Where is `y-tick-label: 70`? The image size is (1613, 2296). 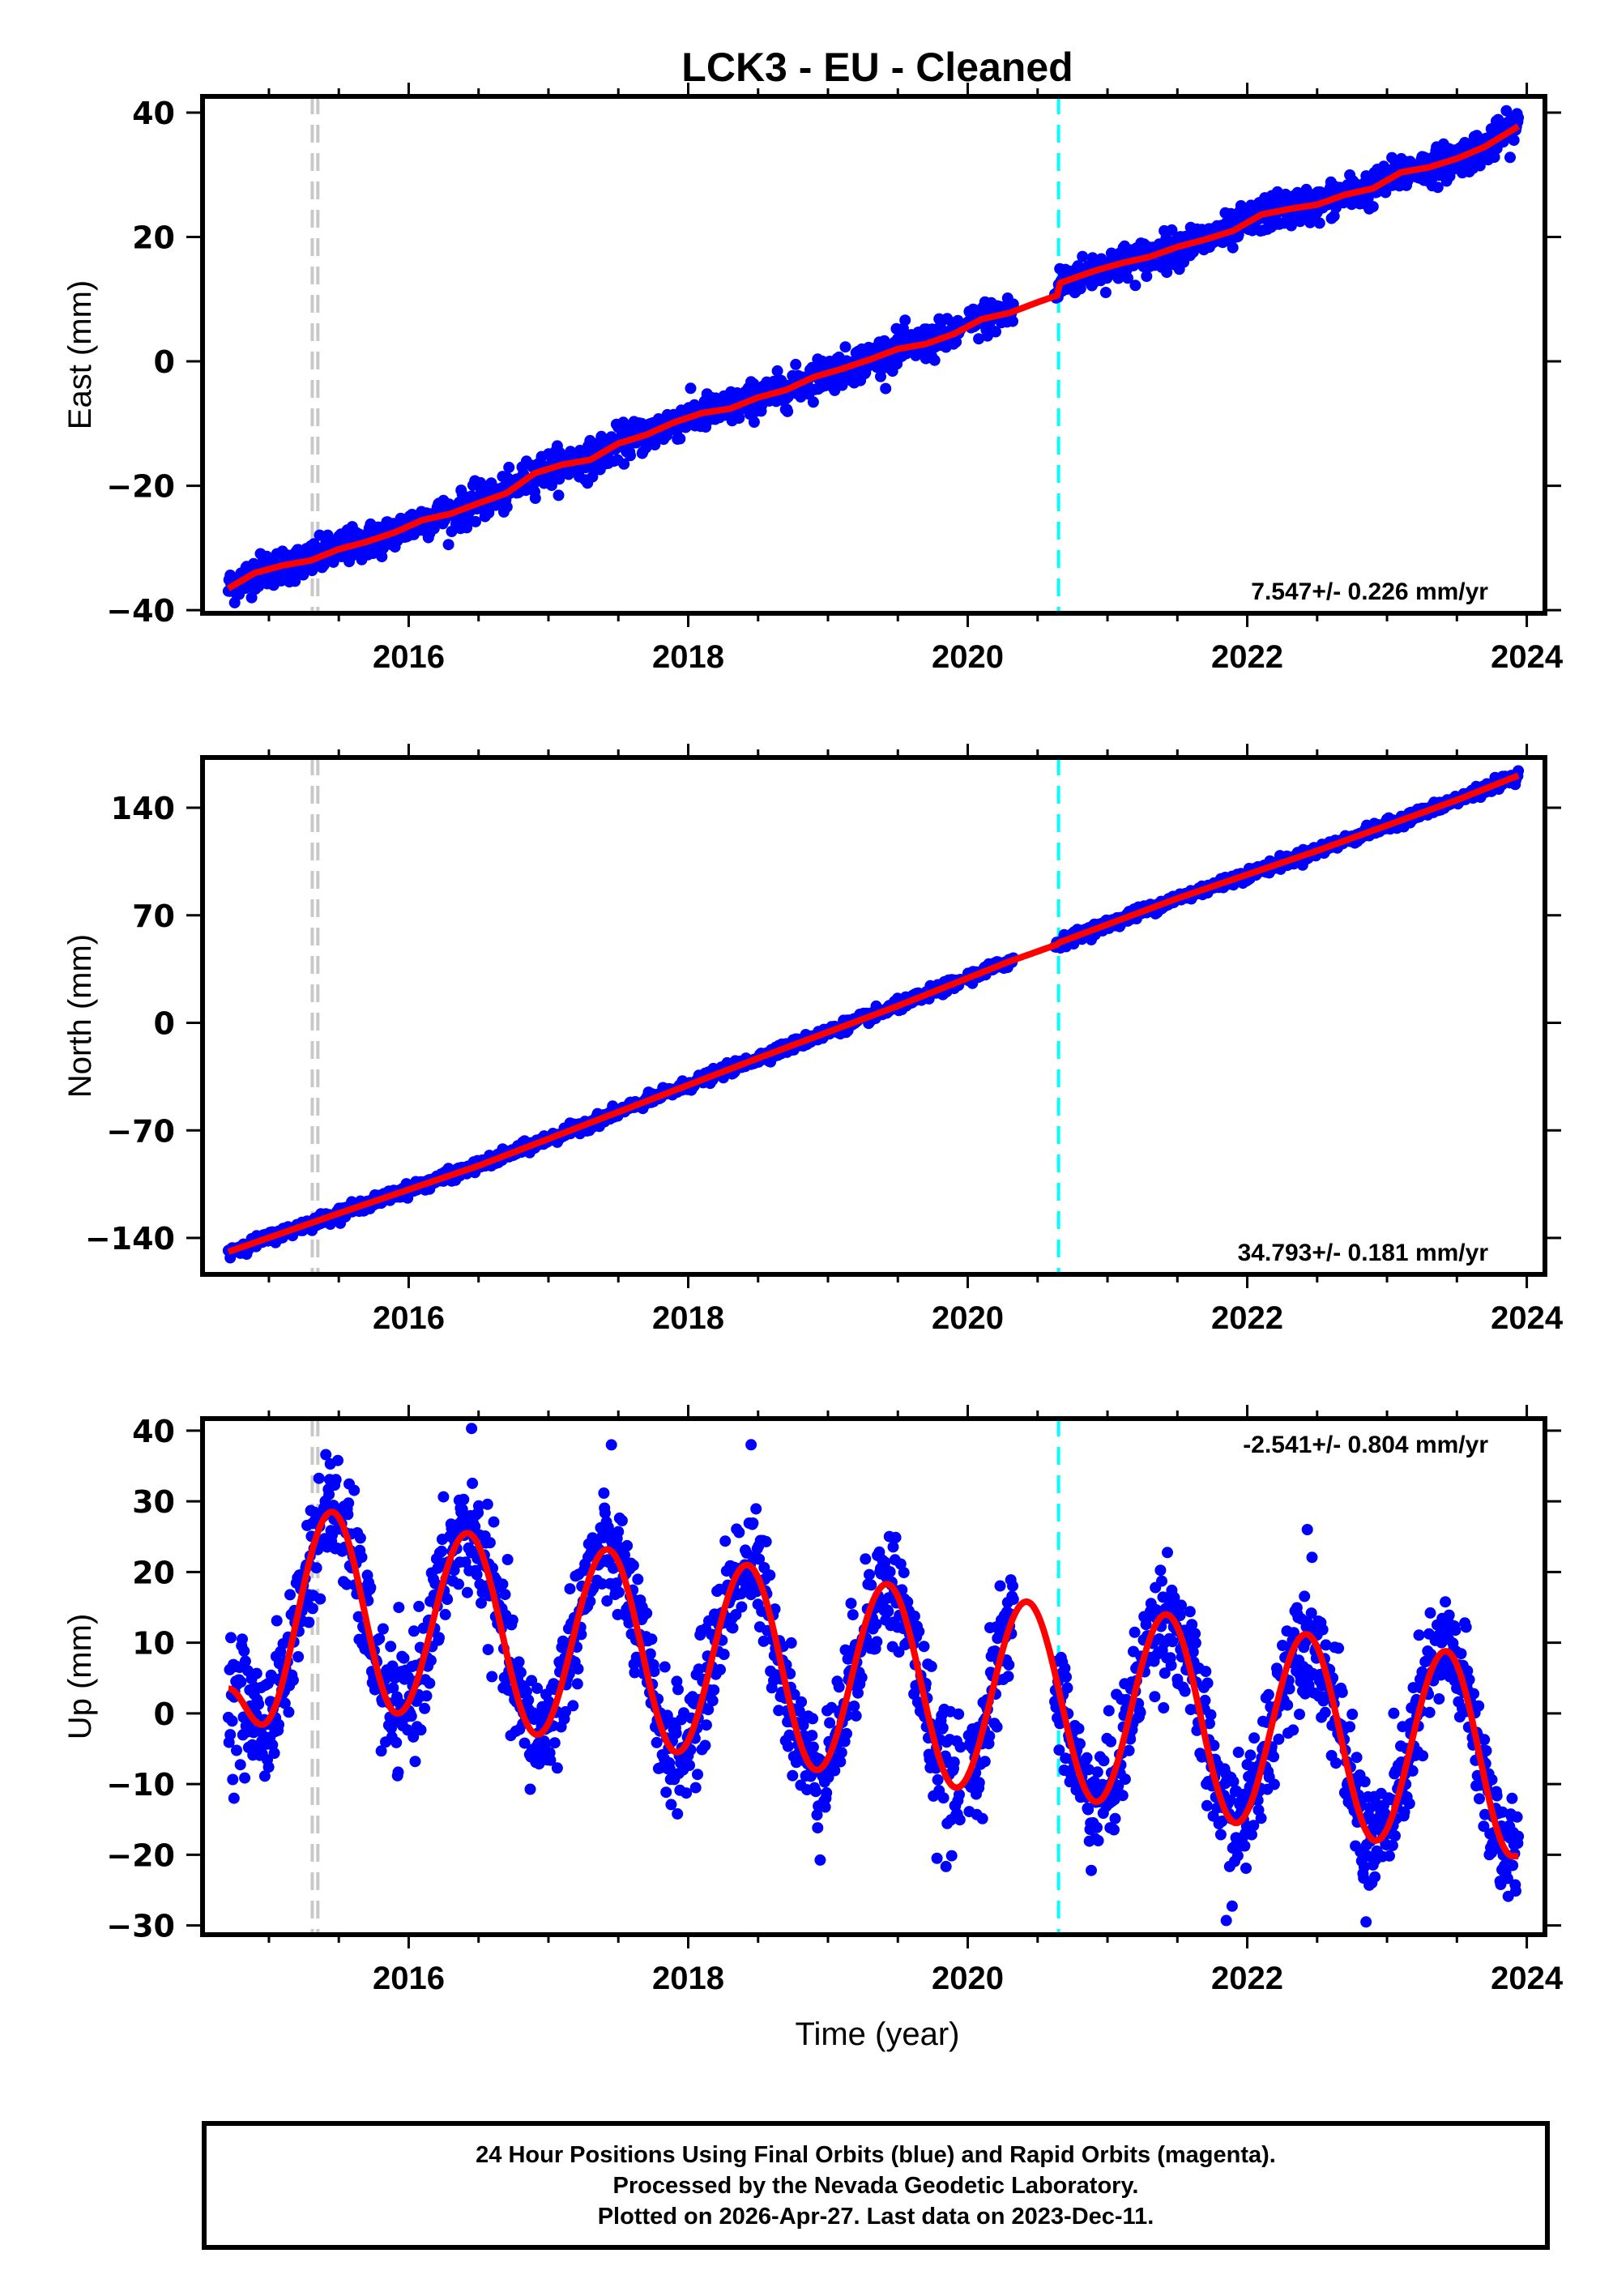
y-tick-label: 70 is located at coordinates (153, 916).